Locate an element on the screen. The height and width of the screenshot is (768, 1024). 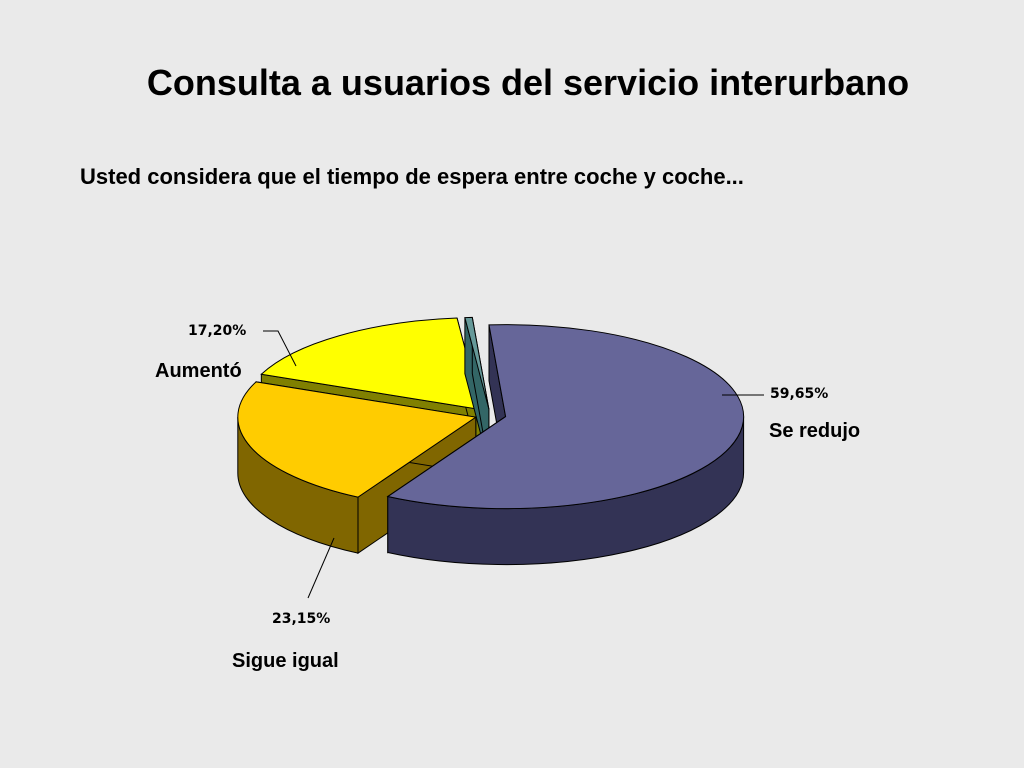
value-label-aumento: 17,20% is located at coordinates (217, 331).